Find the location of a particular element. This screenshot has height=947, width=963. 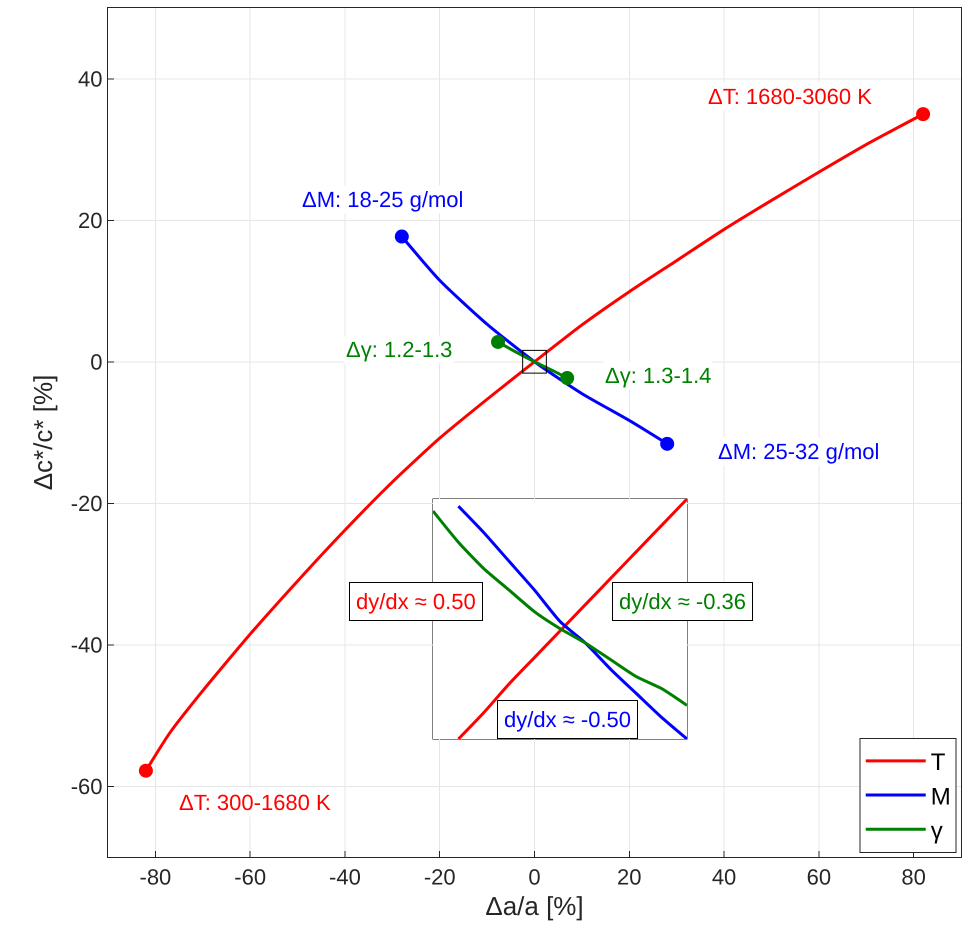

y-axis-title: Δc*/c* [%] is located at coordinates (43, 432).